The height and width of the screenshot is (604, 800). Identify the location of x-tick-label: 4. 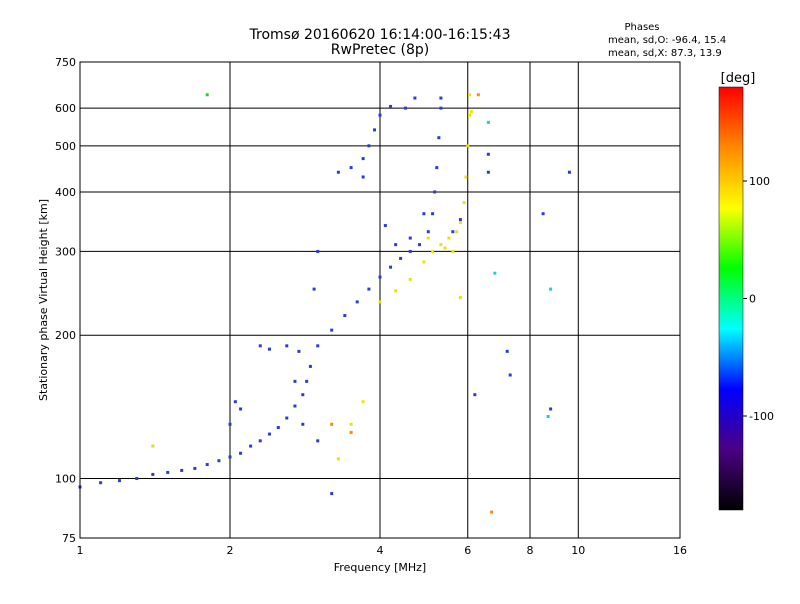
(380, 550).